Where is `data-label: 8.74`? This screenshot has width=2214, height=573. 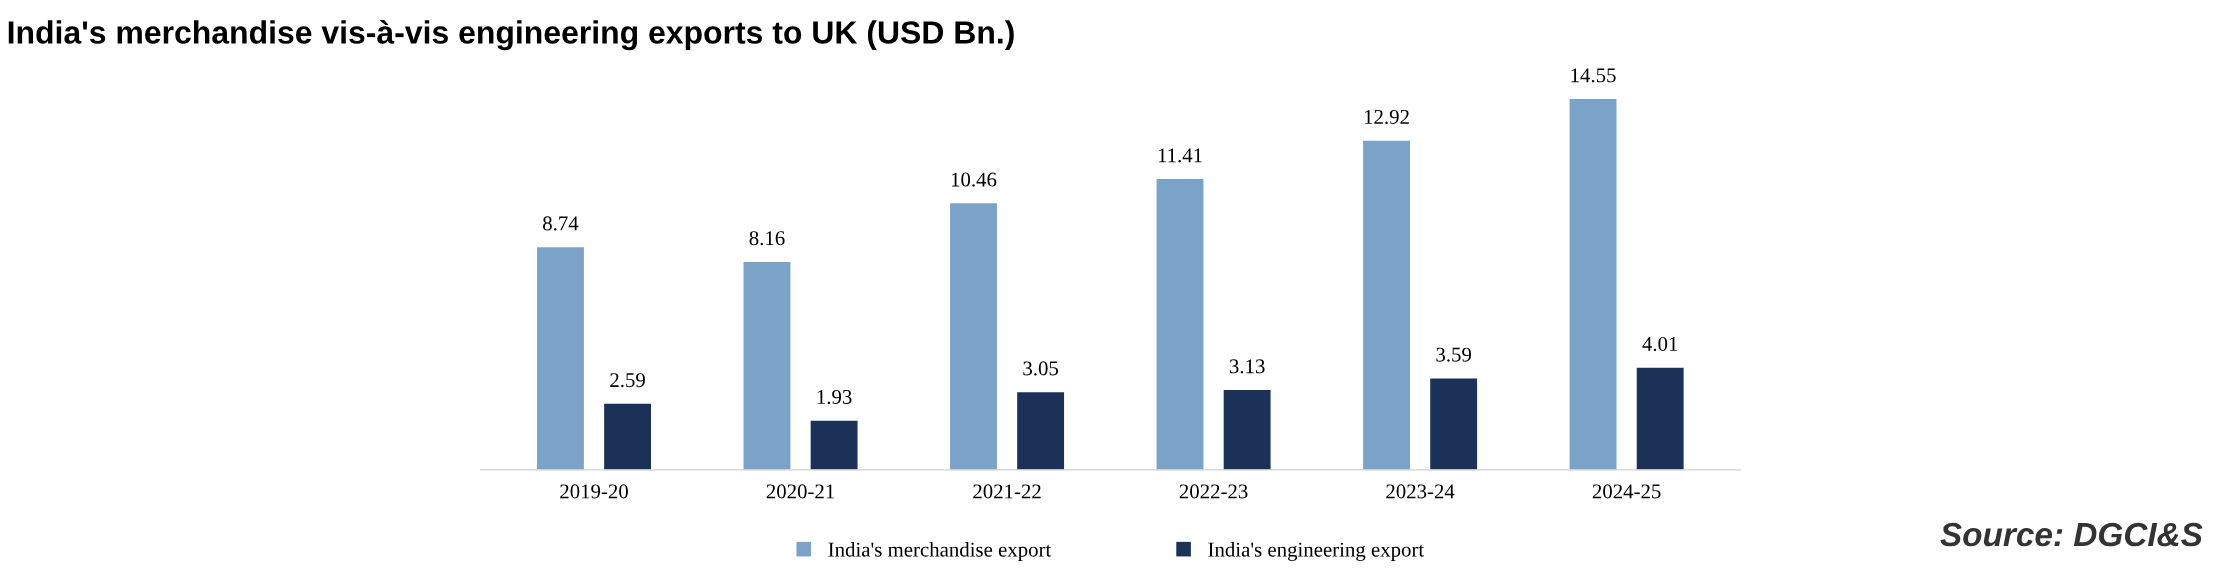 data-label: 8.74 is located at coordinates (561, 223).